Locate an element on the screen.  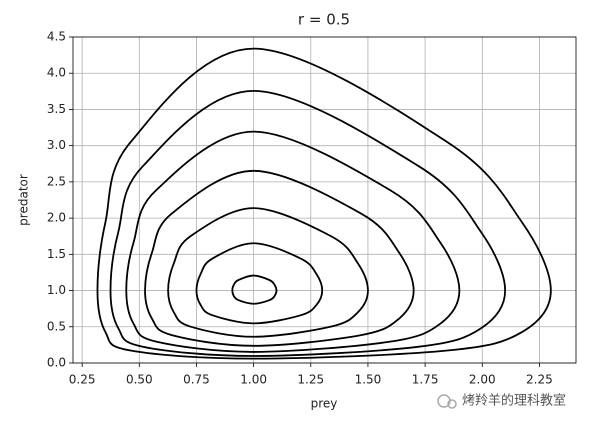
x-tick-label: 1.25 is located at coordinates (310, 380).